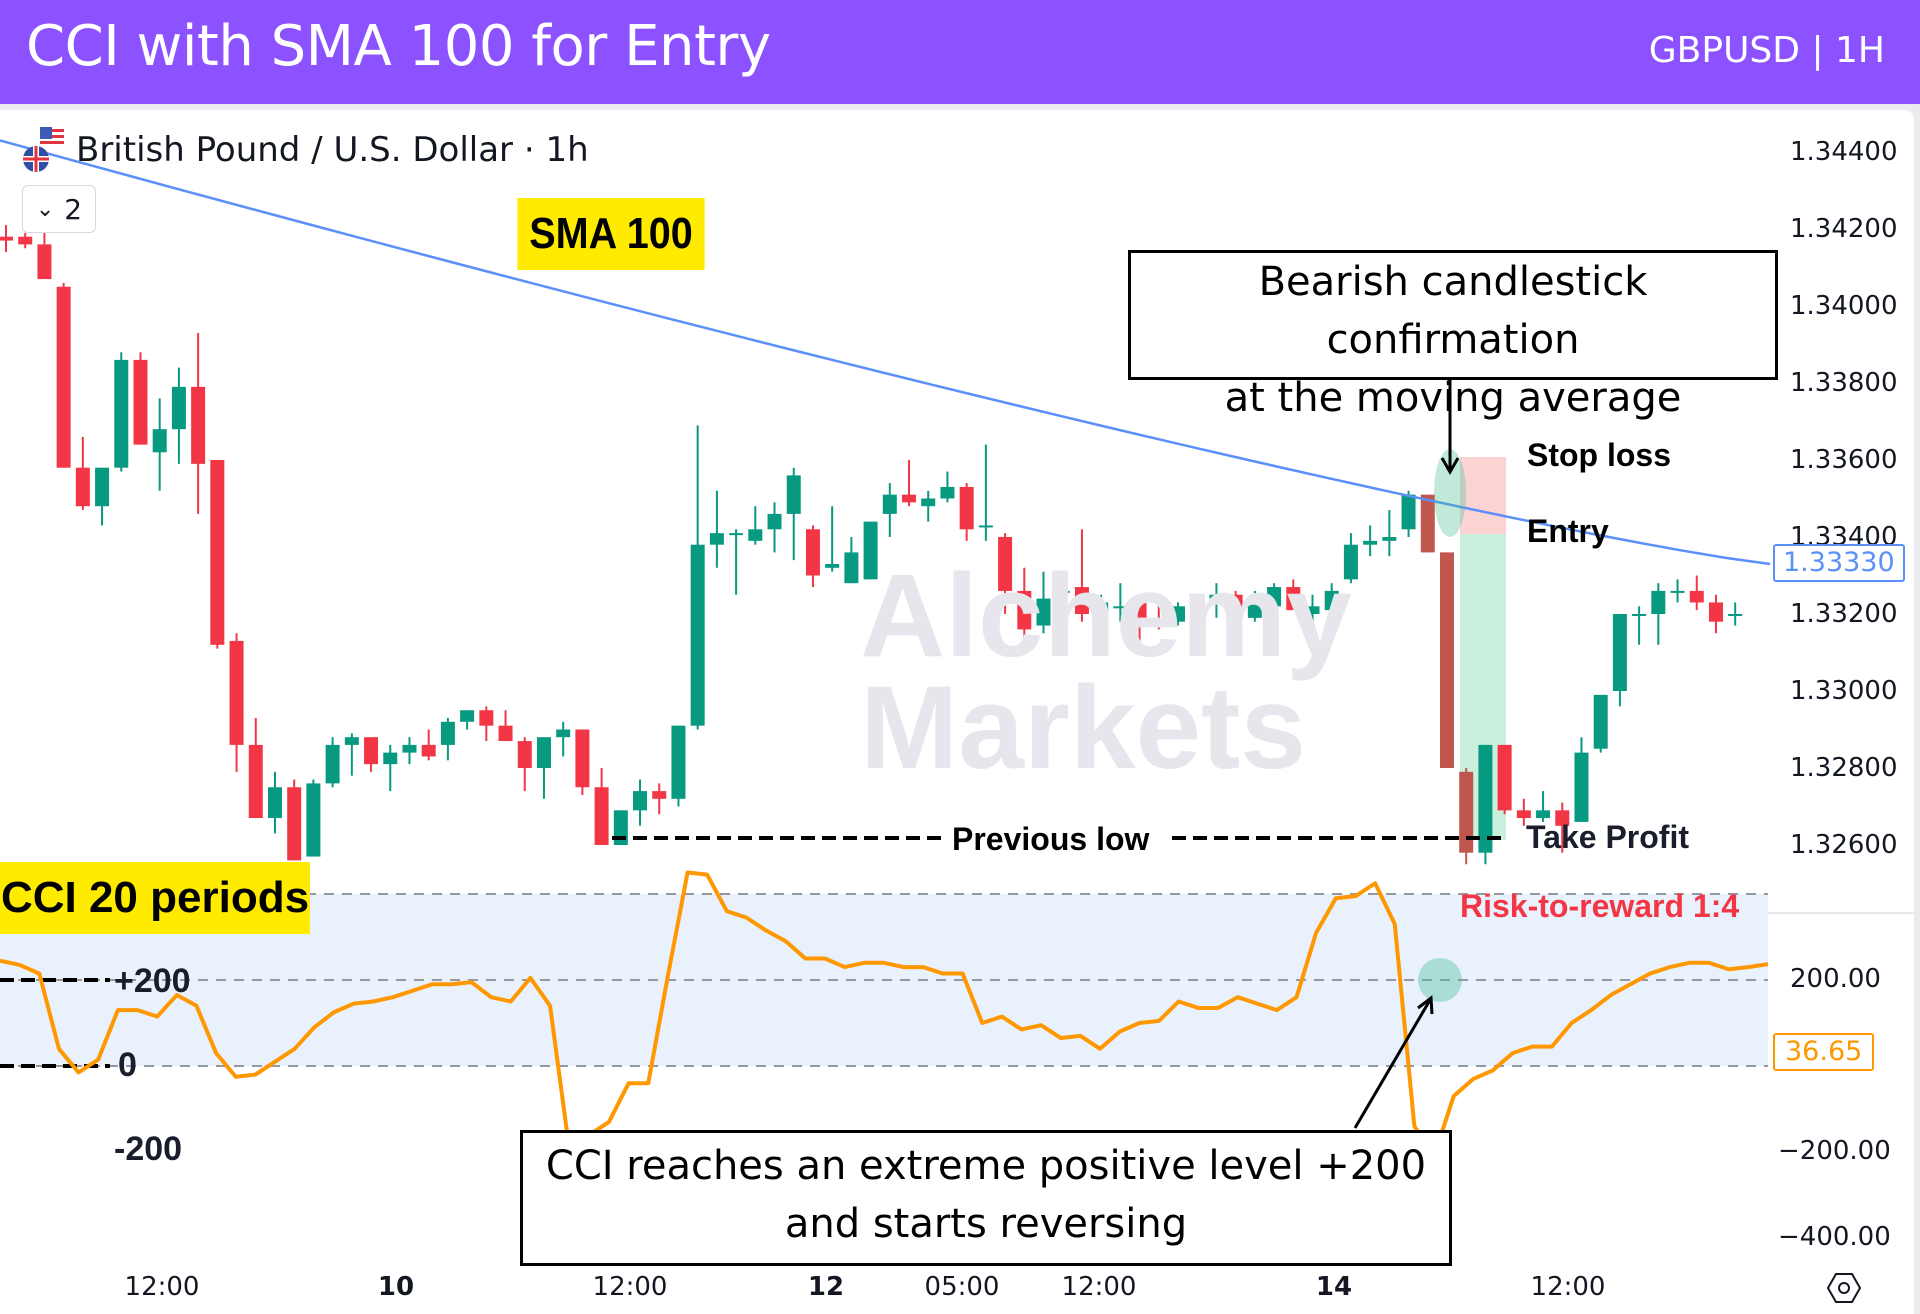 The width and height of the screenshot is (1920, 1314). What do you see at coordinates (59, 209) in the screenshot?
I see `collapse-indicators-button: ⌄ 2` at bounding box center [59, 209].